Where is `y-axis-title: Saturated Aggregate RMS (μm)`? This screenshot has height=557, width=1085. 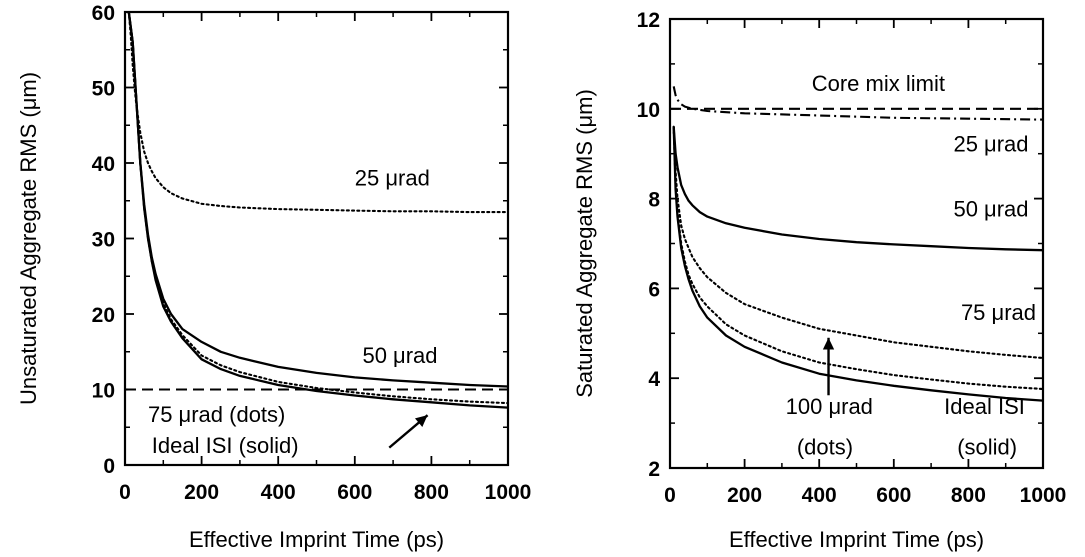 y-axis-title: Saturated Aggregate RMS (μm) is located at coordinates (584, 243).